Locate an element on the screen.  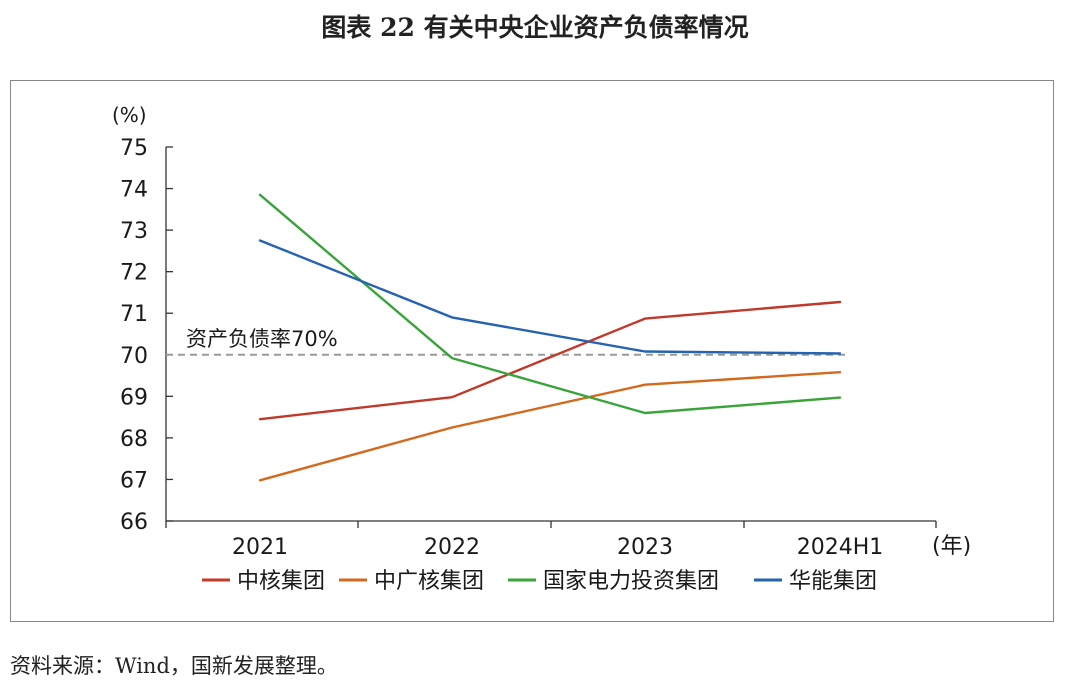
y-unit-label: (%) is located at coordinates (129, 115).